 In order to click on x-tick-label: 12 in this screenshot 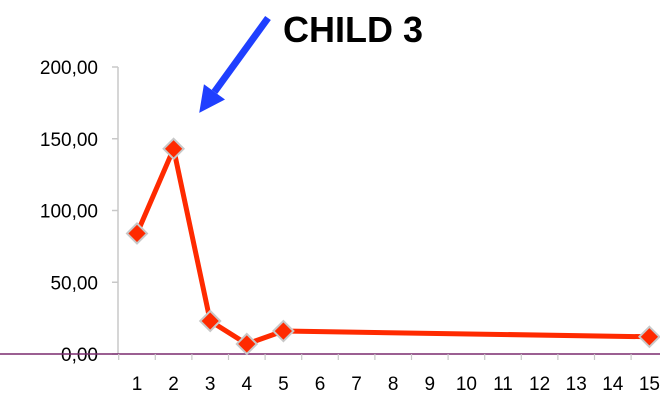, I will do `click(539, 384)`.